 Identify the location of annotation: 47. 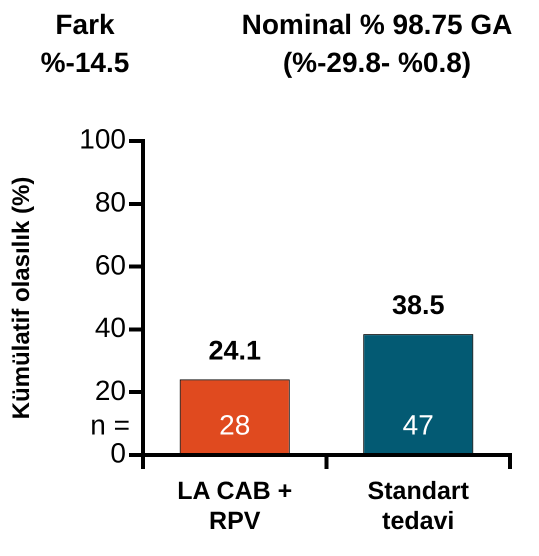
(418, 425).